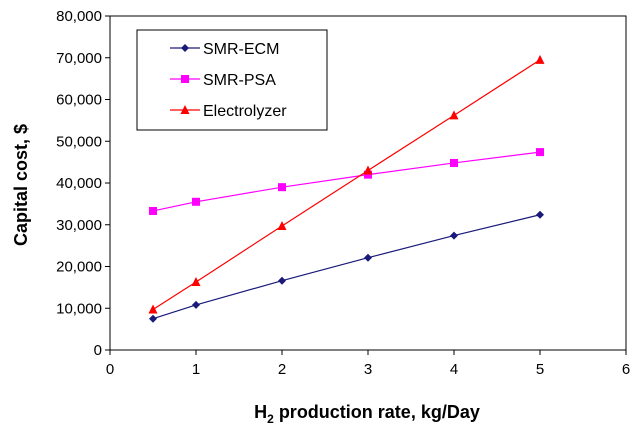  What do you see at coordinates (245, 111) in the screenshot?
I see `legend-label: Electrolyzer` at bounding box center [245, 111].